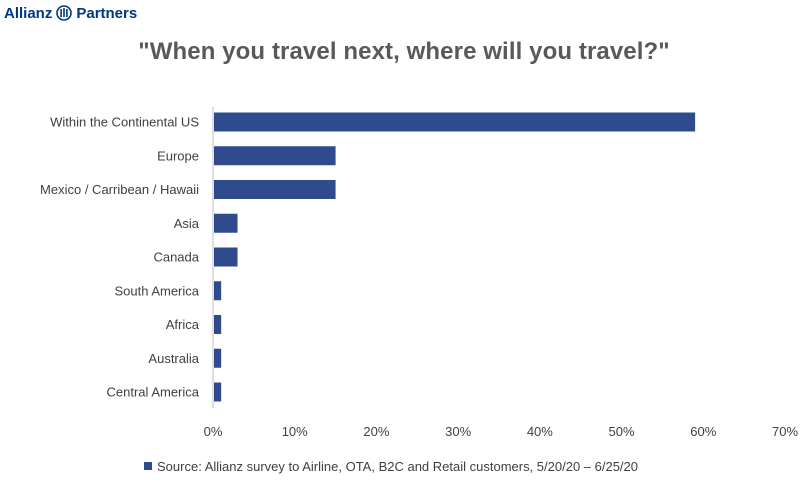  What do you see at coordinates (148, 466) in the screenshot?
I see `legend-swatch` at bounding box center [148, 466].